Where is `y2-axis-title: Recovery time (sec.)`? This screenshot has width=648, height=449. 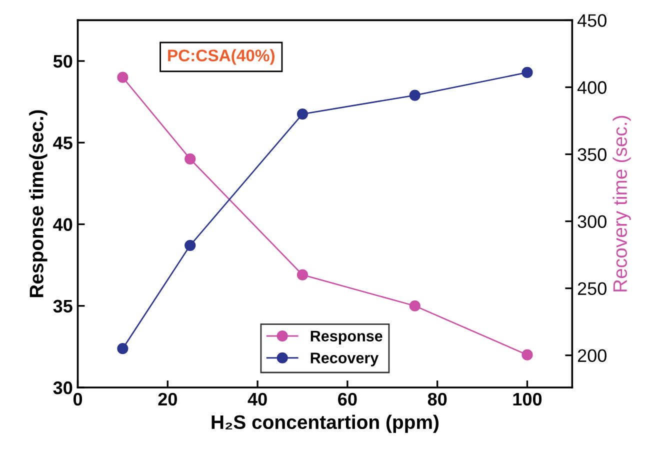
y2-axis-title: Recovery time (sec.) is located at coordinates (621, 204).